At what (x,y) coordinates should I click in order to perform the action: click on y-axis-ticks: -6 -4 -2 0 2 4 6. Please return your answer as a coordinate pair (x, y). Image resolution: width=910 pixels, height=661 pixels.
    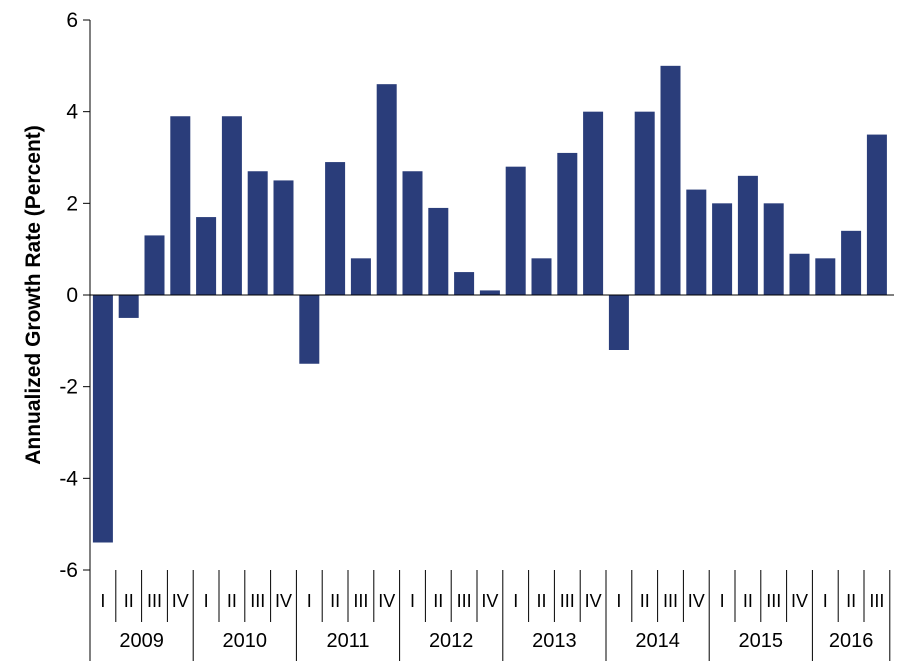
    Looking at the image, I should click on (74, 295).